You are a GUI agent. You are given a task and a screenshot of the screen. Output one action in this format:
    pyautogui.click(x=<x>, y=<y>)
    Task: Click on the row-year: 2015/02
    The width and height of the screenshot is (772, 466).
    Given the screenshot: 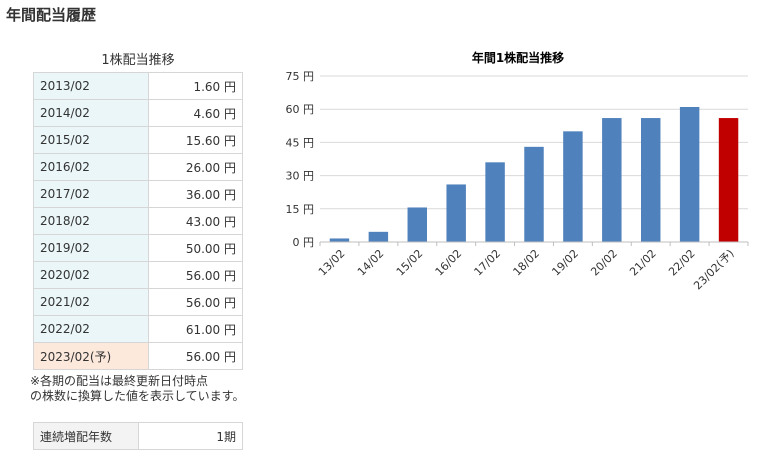 What is the action you would take?
    pyautogui.click(x=91, y=140)
    